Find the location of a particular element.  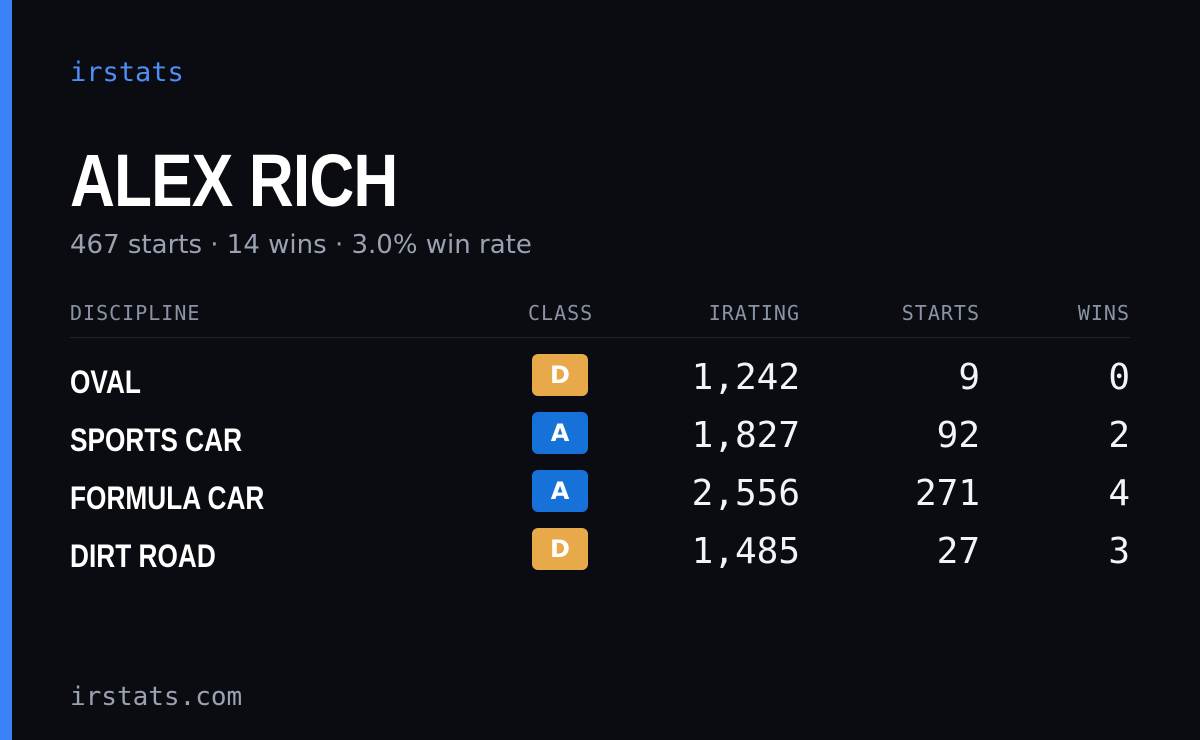

driver-name: ALEX RICH is located at coordinates (234, 180).